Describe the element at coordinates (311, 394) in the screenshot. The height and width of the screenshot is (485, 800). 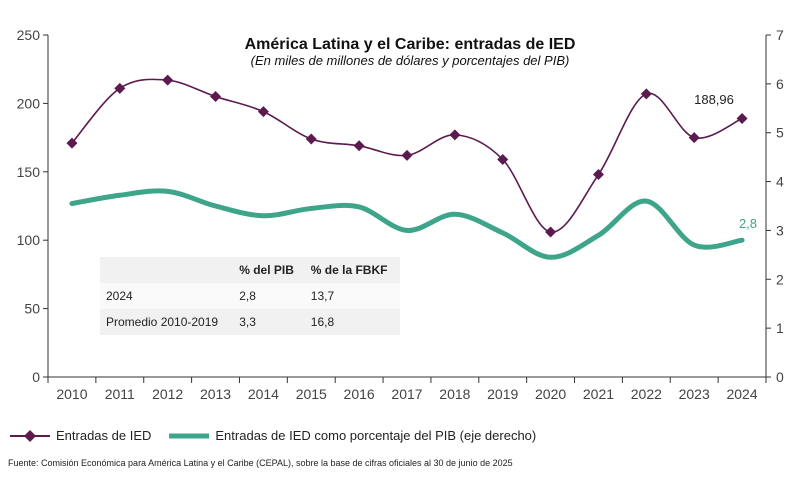
I see `x-tick-label: 2015` at that location.